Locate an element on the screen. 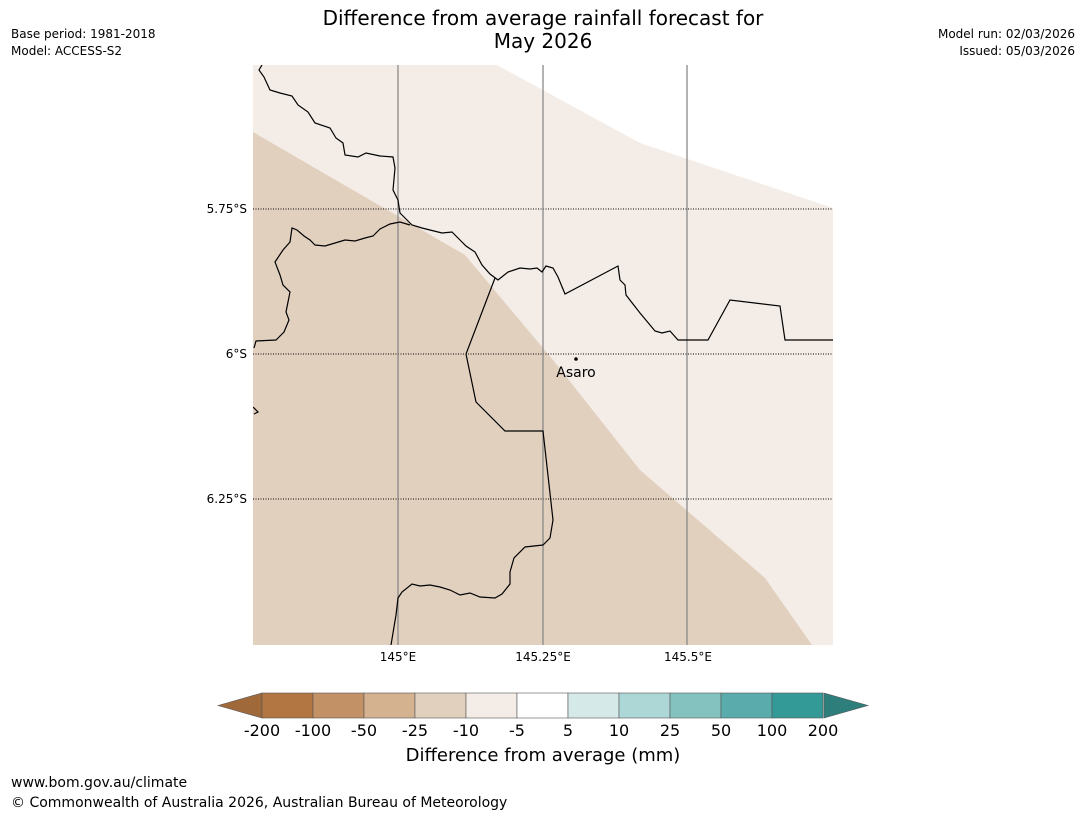  colorbar is located at coordinates (543, 705).